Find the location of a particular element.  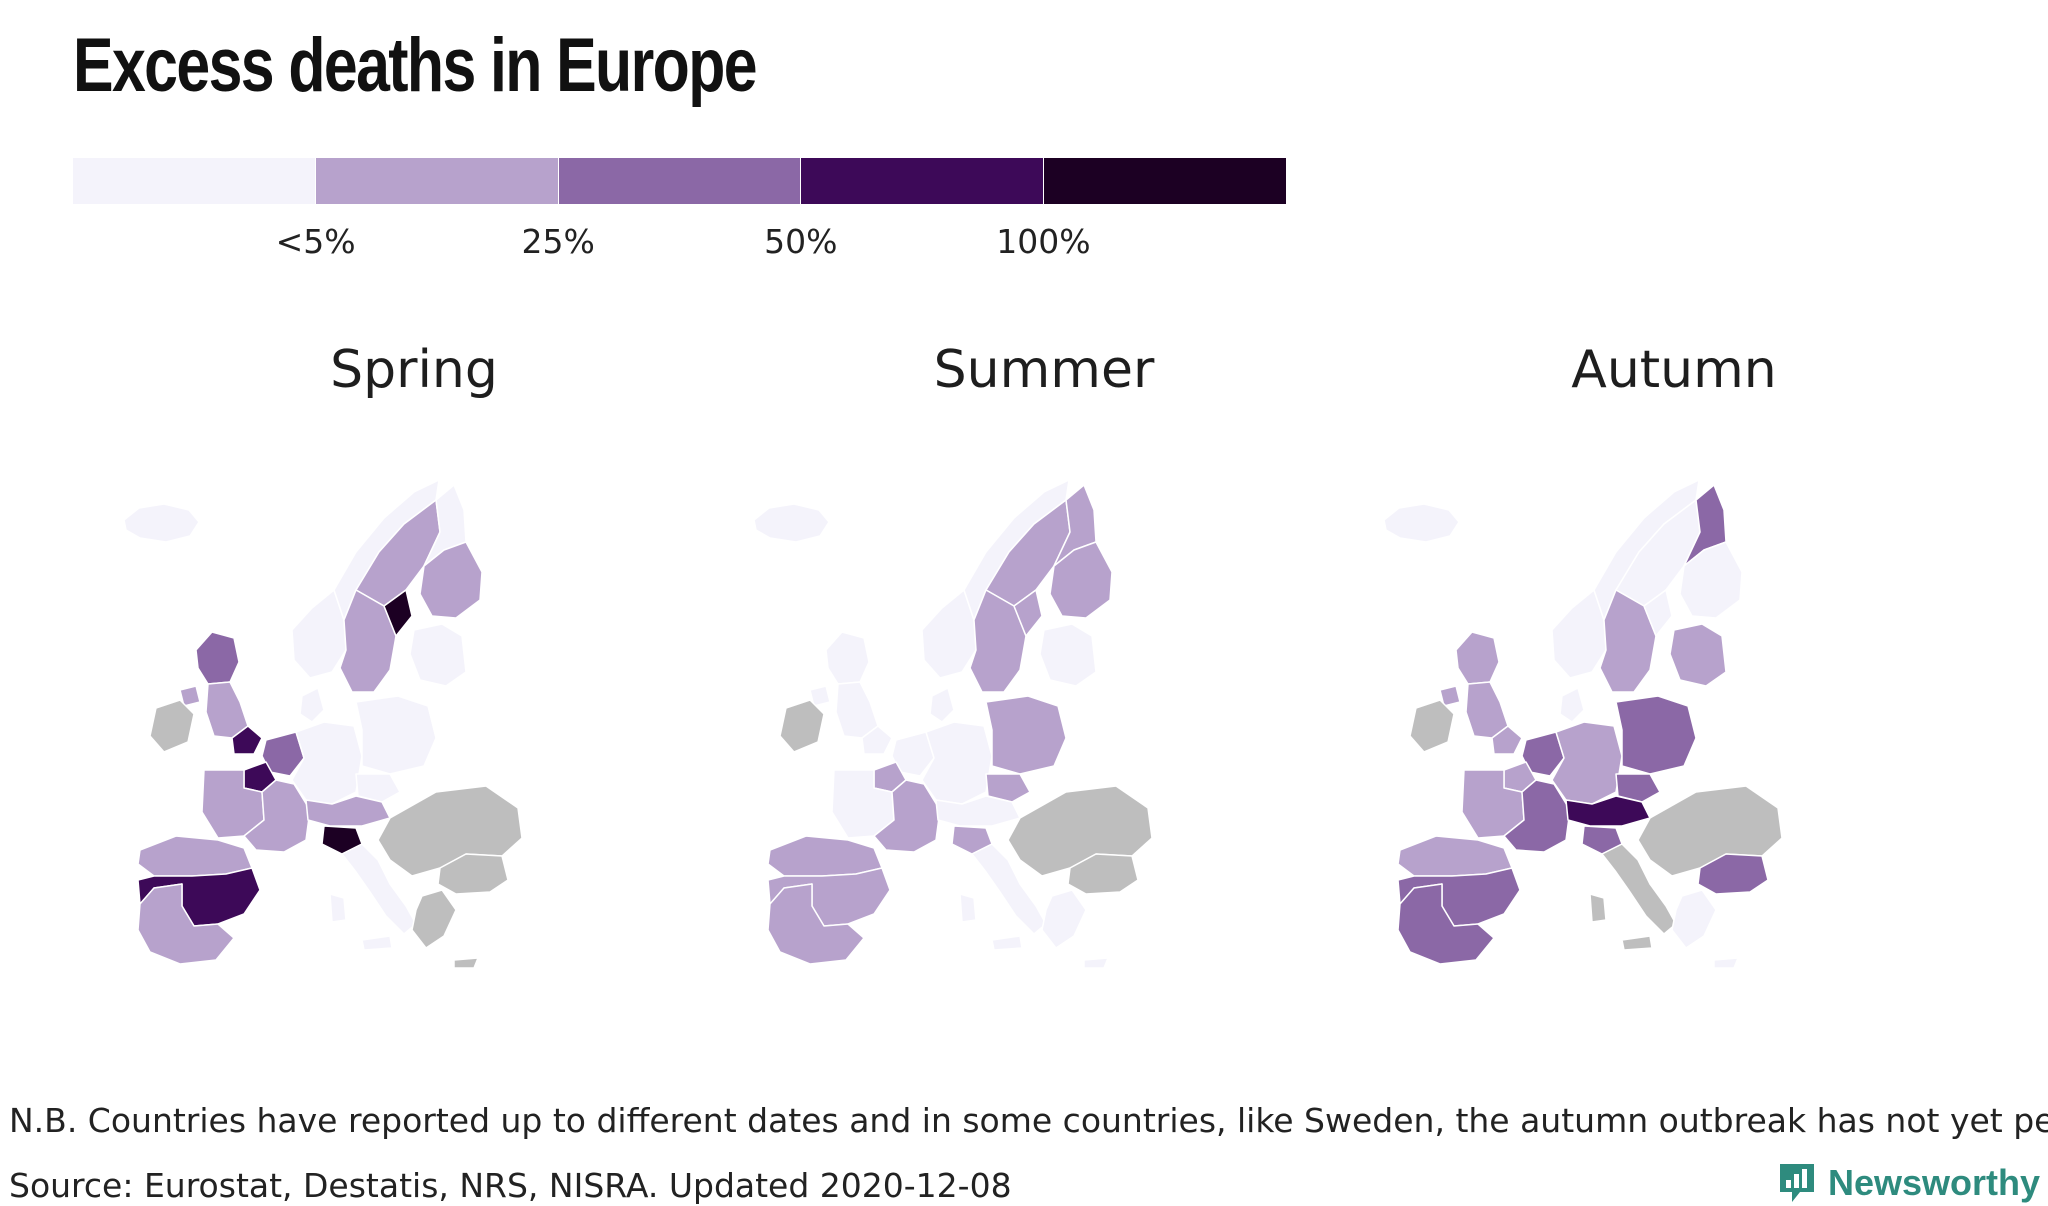

region-denmark-spring is located at coordinates (312, 705).